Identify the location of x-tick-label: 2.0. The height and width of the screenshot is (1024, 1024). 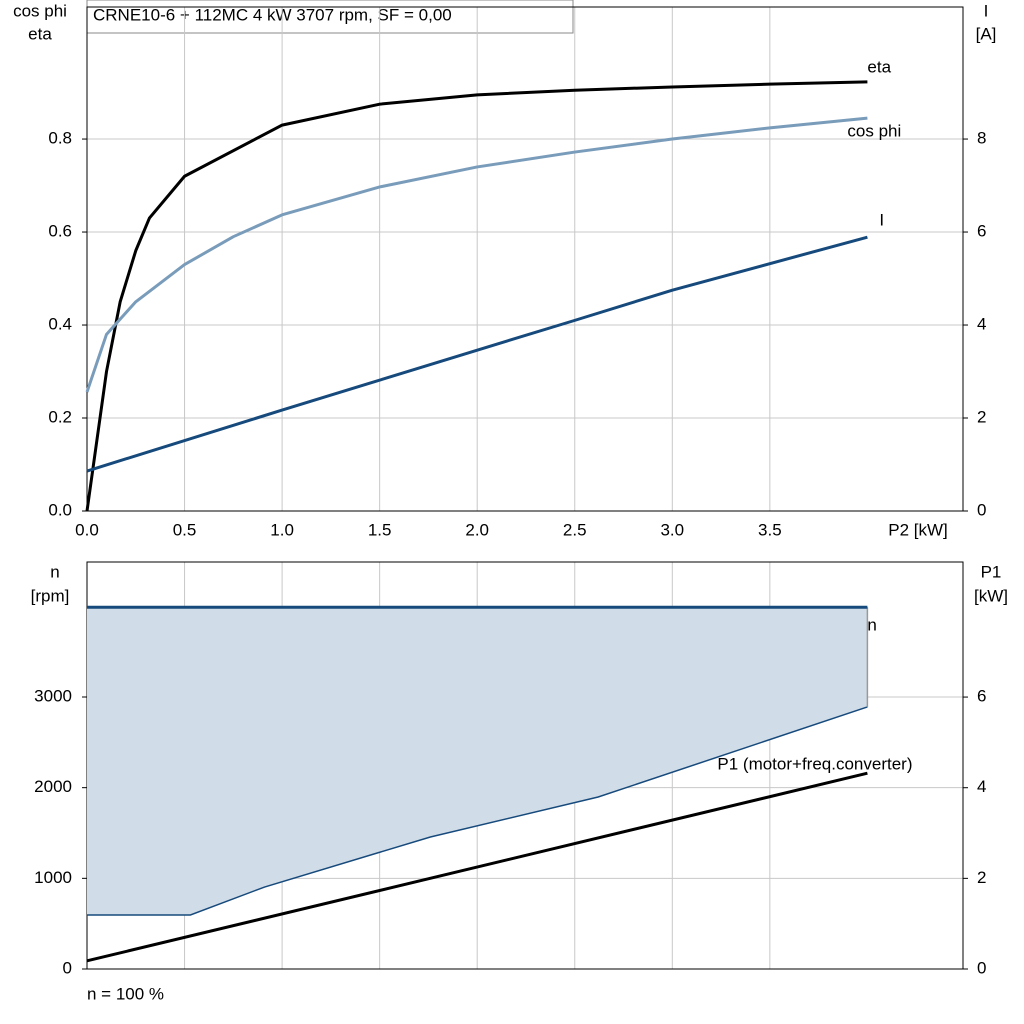
(477, 529).